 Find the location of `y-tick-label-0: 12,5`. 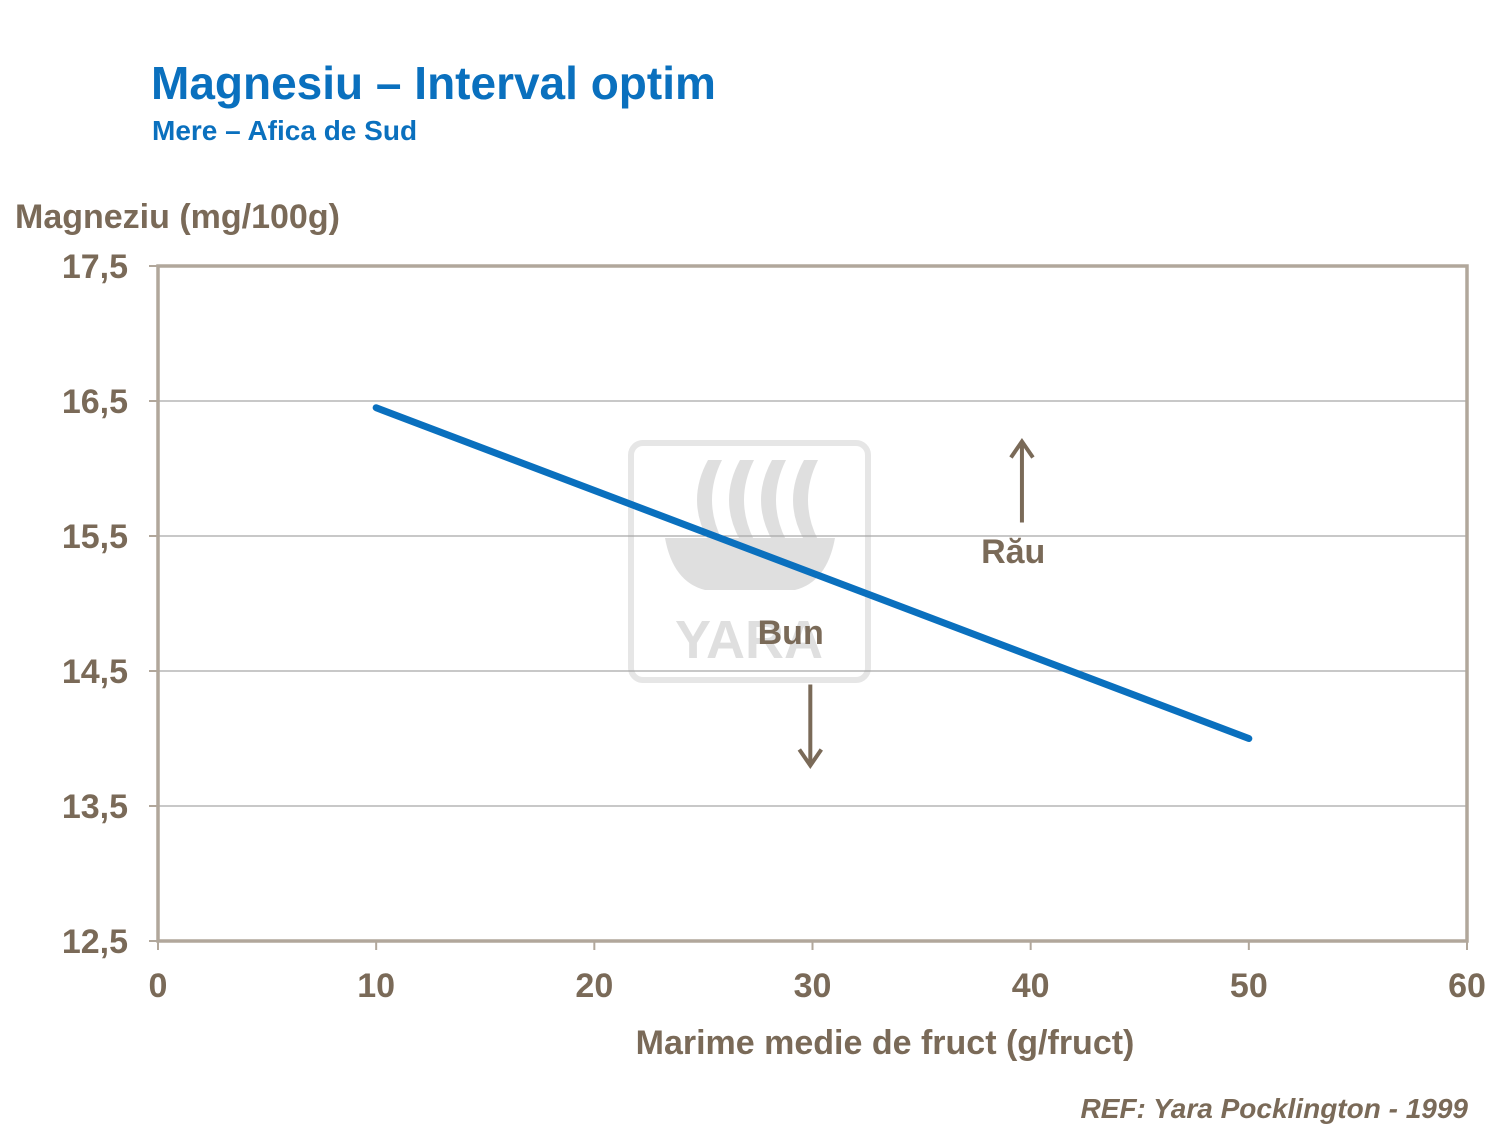

y-tick-label-0: 12,5 is located at coordinates (95, 942).